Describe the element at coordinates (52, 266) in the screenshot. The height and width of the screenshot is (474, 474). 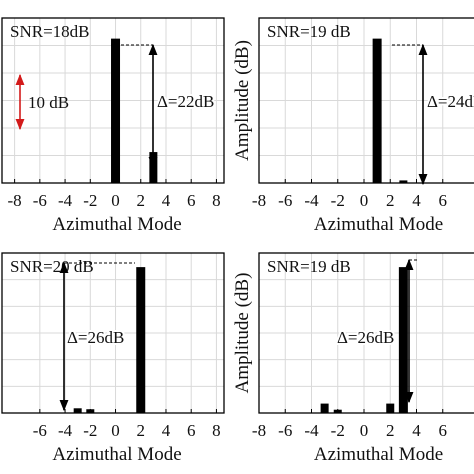
I see `snr-label: SNR=20 dB` at that location.